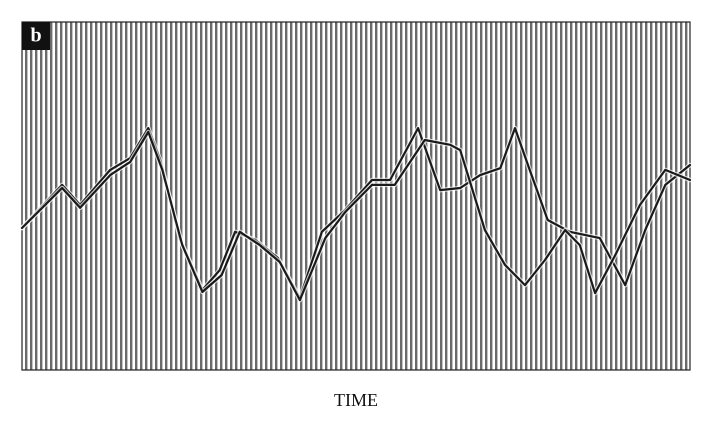 Image resolution: width=712 pixels, height=430 pixels. Describe the element at coordinates (356, 400) in the screenshot. I see `x-axis-label: TIME` at that location.